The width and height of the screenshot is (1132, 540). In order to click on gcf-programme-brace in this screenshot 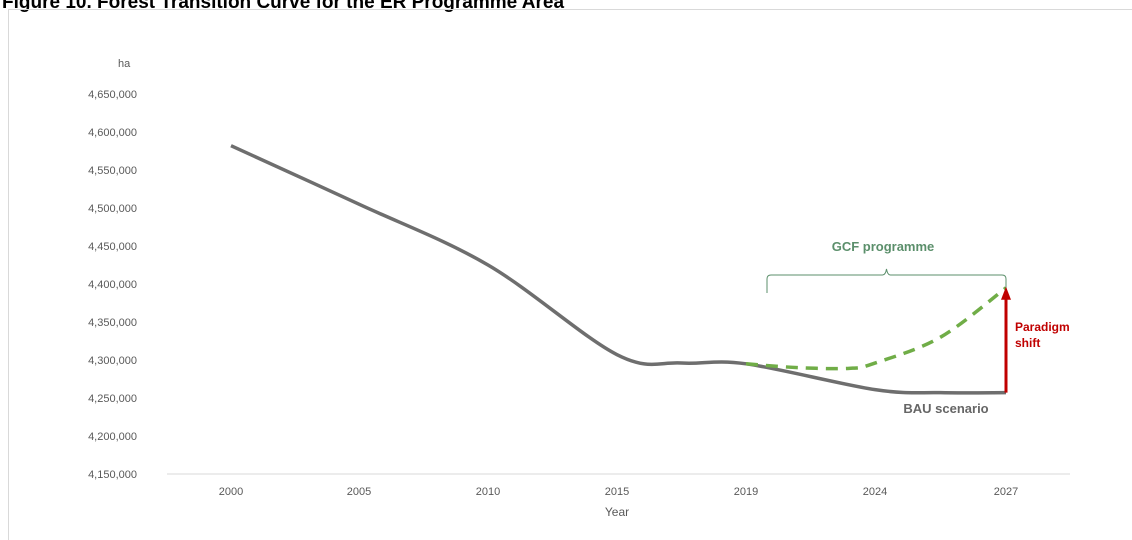, I will do `click(886, 280)`.